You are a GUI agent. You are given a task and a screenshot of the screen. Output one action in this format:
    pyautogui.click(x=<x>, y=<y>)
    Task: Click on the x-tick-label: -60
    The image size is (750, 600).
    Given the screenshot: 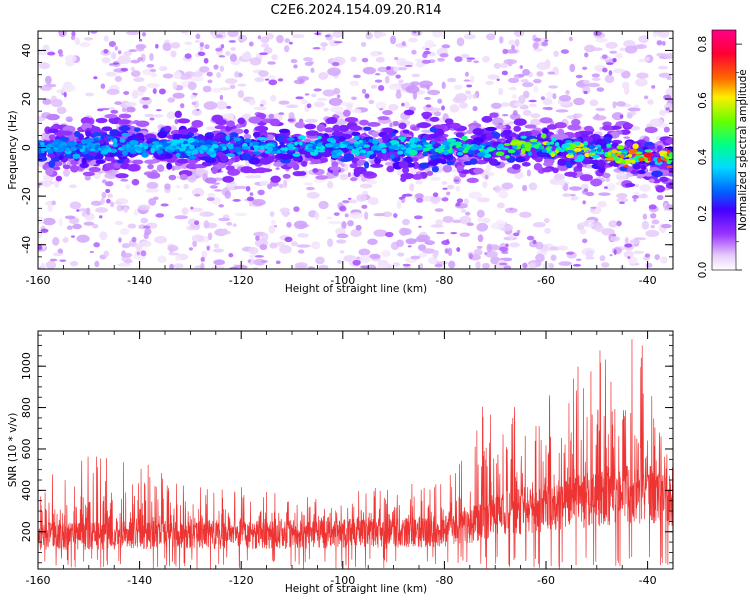 What is the action you would take?
    pyautogui.click(x=546, y=580)
    